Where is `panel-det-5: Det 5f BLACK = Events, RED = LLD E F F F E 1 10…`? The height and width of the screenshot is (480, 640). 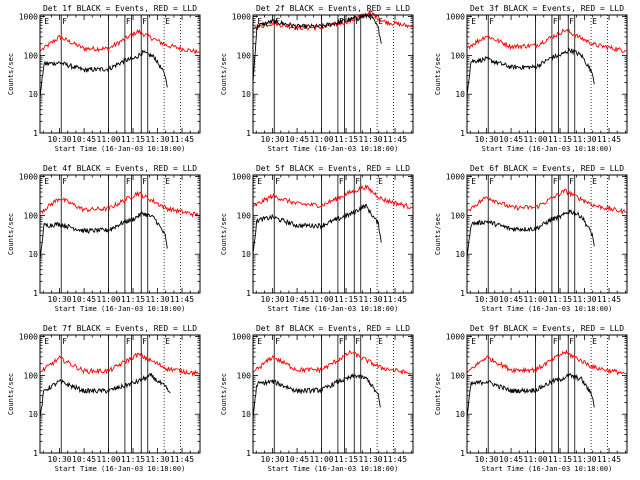 panel-det-5: Det 5f BLACK = Events, RED = LLD E F F F E 1 10… is located at coordinates (317, 238).